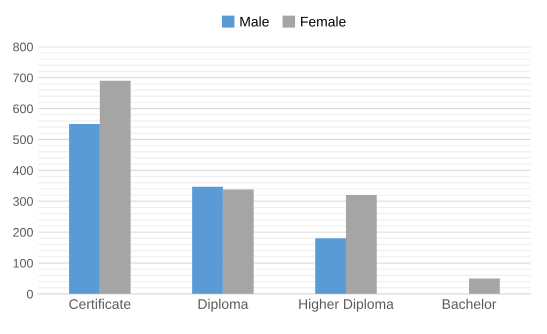  Describe the element at coordinates (23, 77) in the screenshot. I see `y-tick-label: 700` at that location.